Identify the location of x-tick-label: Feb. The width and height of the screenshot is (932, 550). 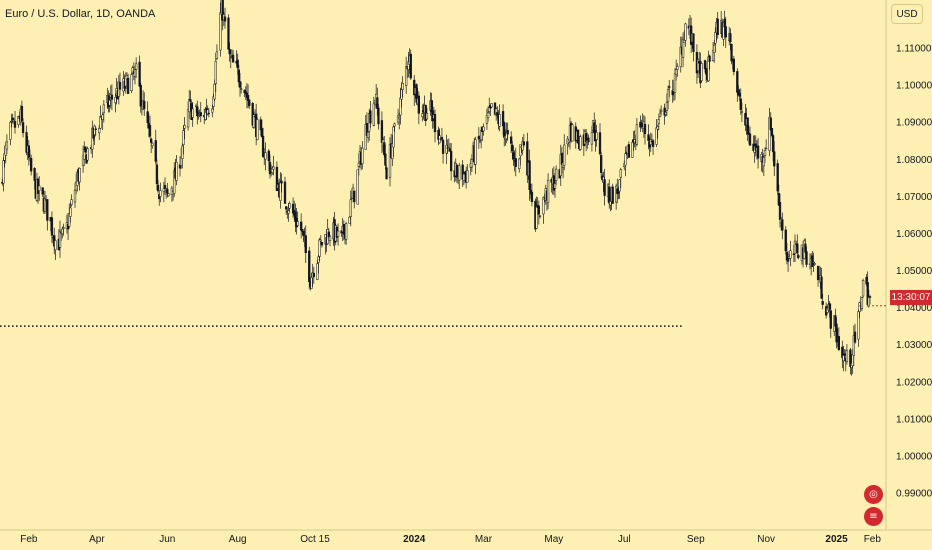
(873, 539).